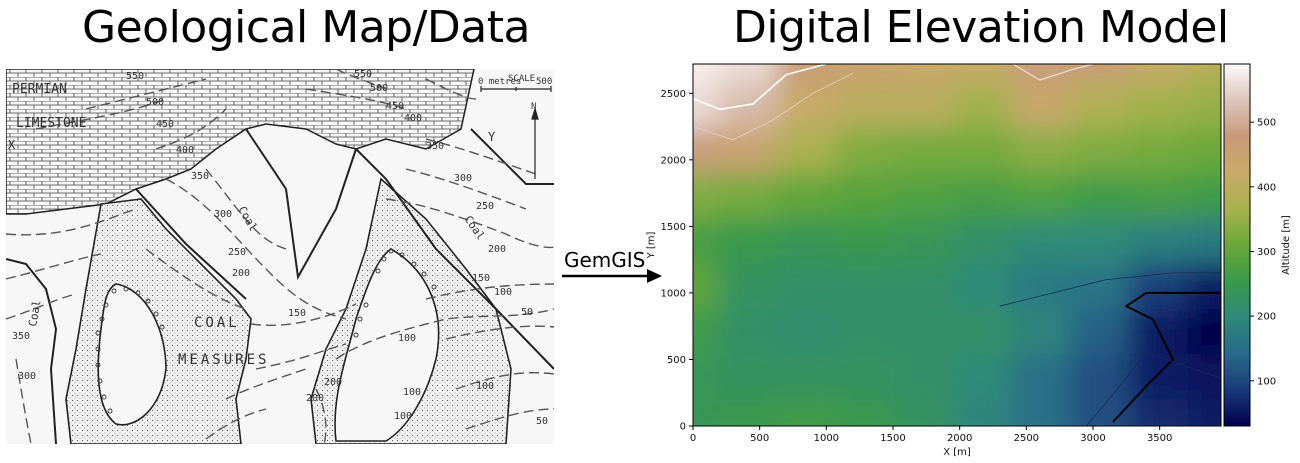 This screenshot has width=1300, height=463. What do you see at coordinates (521, 79) in the screenshot?
I see `scale-title-label: SCALE` at bounding box center [521, 79].